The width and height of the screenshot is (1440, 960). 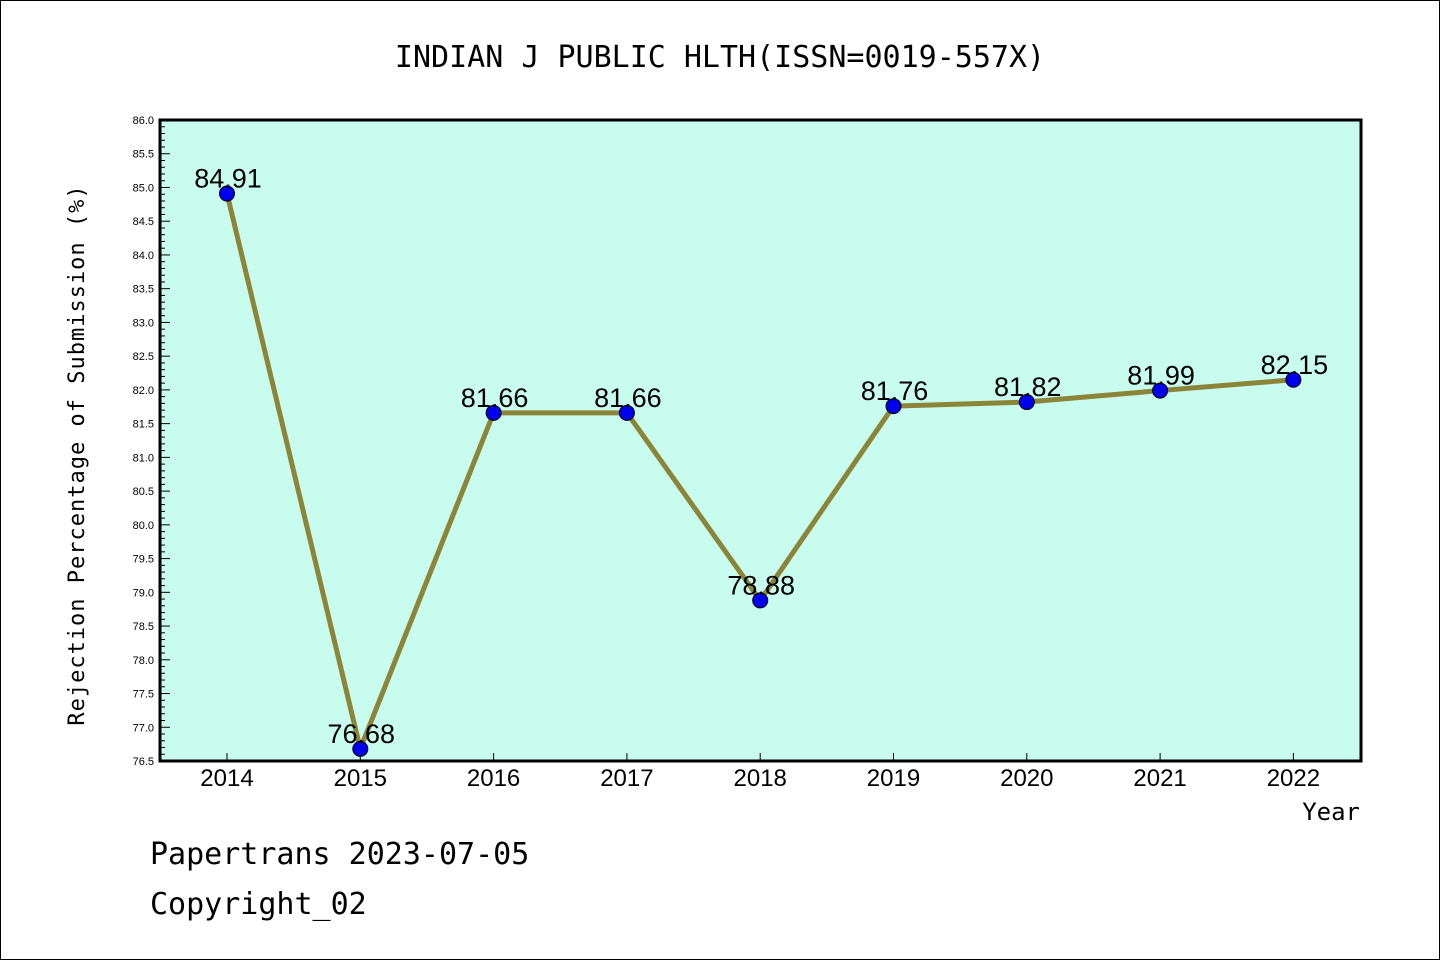 What do you see at coordinates (893, 778) in the screenshot?
I see `x-tick-label-2019: 2019` at bounding box center [893, 778].